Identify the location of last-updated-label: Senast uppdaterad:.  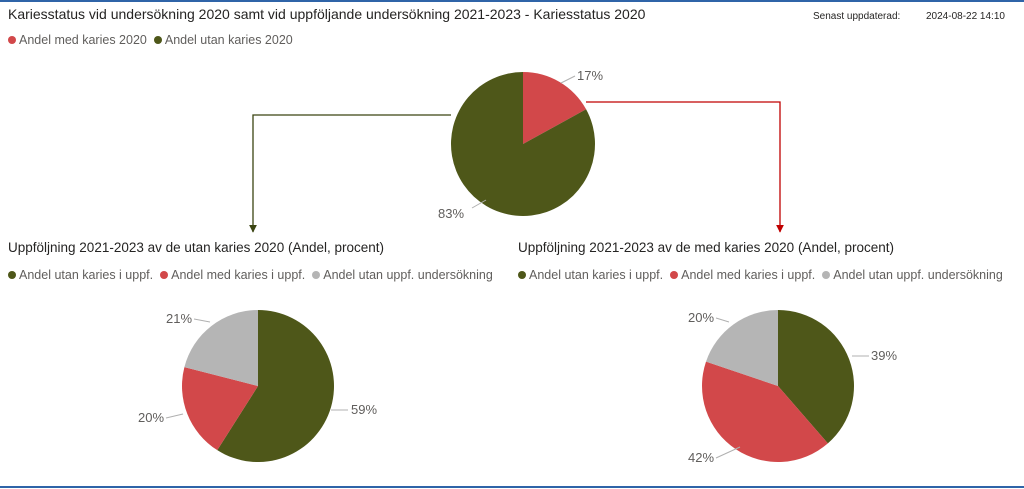
(857, 16).